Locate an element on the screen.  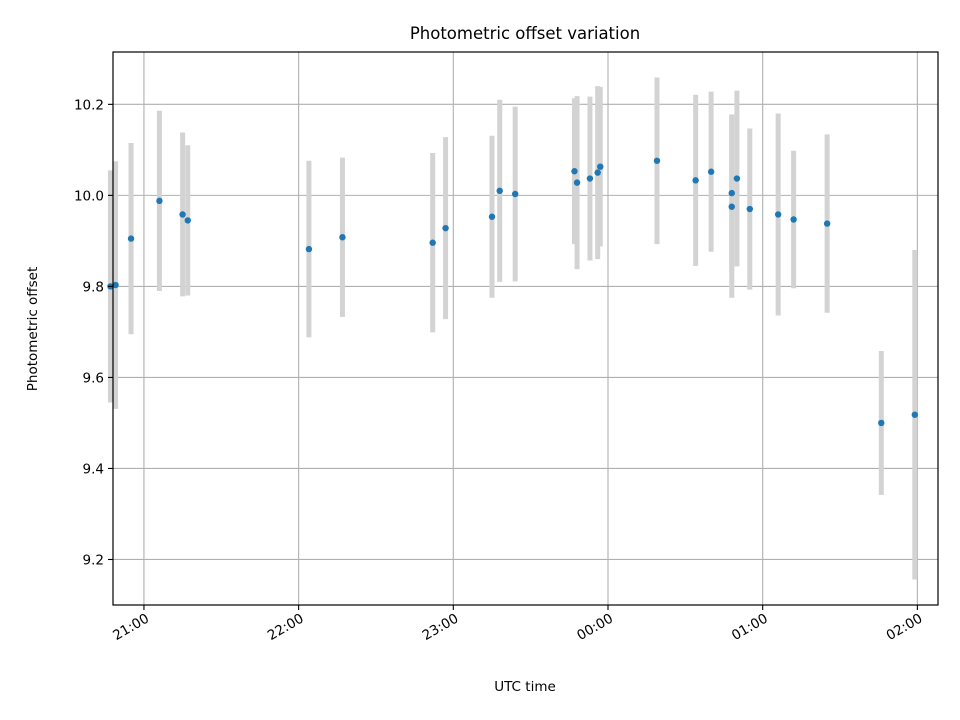
y-tick-label: 9.2 is located at coordinates (93, 560).